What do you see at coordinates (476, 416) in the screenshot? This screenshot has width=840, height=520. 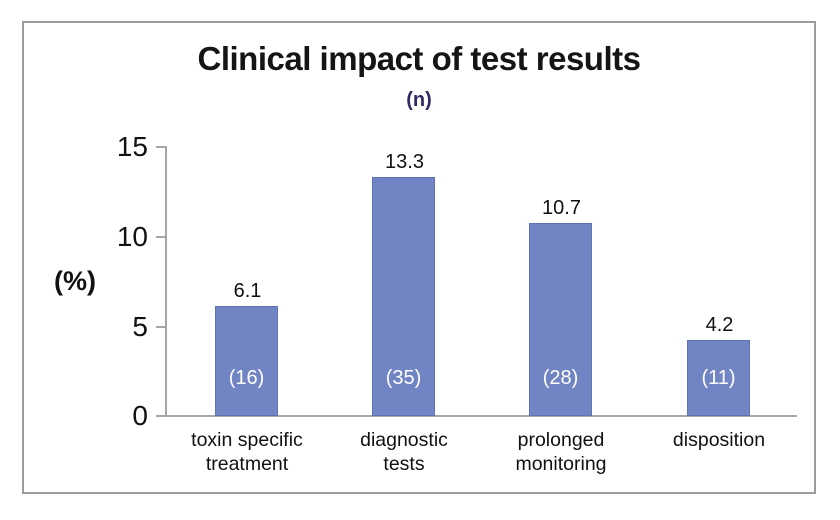 I see `x-axis-line` at bounding box center [476, 416].